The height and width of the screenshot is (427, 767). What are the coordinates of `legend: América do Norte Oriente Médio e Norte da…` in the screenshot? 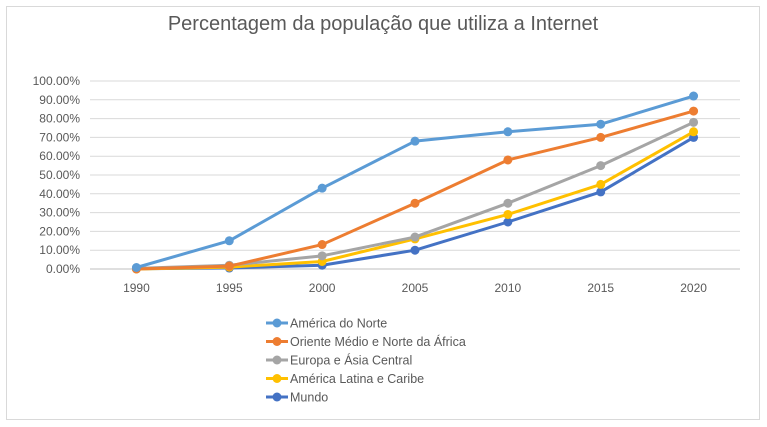 It's located at (366, 361).